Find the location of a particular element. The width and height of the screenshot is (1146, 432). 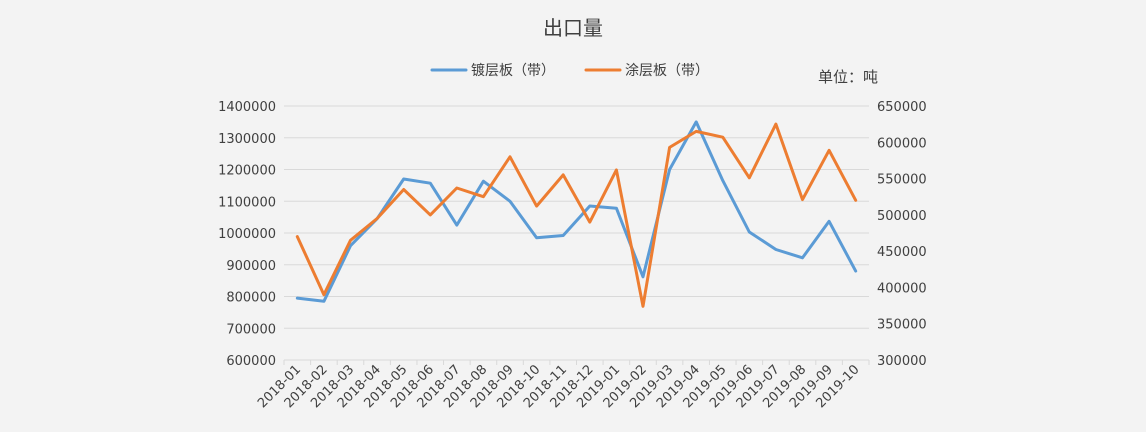

right-tick-label: 550000 is located at coordinates (902, 180).